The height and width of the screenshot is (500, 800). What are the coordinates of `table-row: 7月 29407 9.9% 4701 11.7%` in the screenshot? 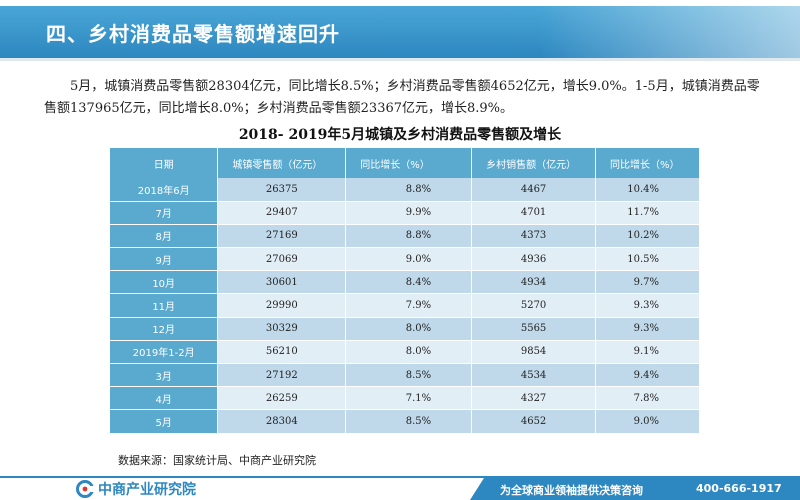 It's located at (405, 213).